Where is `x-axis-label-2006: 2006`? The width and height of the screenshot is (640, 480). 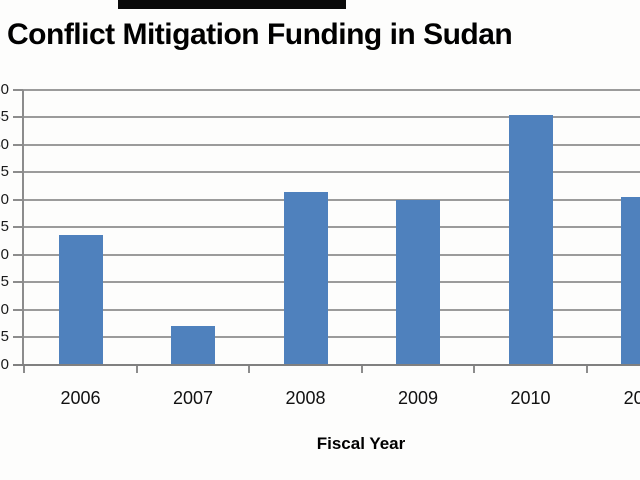 x-axis-label-2006: 2006 is located at coordinates (80, 398).